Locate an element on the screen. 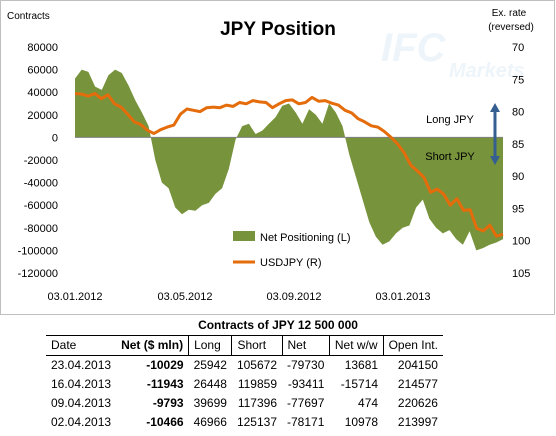 This screenshot has width=556, height=436. x-axis-ticks: 03.01.2012 03.05.2012 03.09.2012 03.01.2013 is located at coordinates (238, 297).